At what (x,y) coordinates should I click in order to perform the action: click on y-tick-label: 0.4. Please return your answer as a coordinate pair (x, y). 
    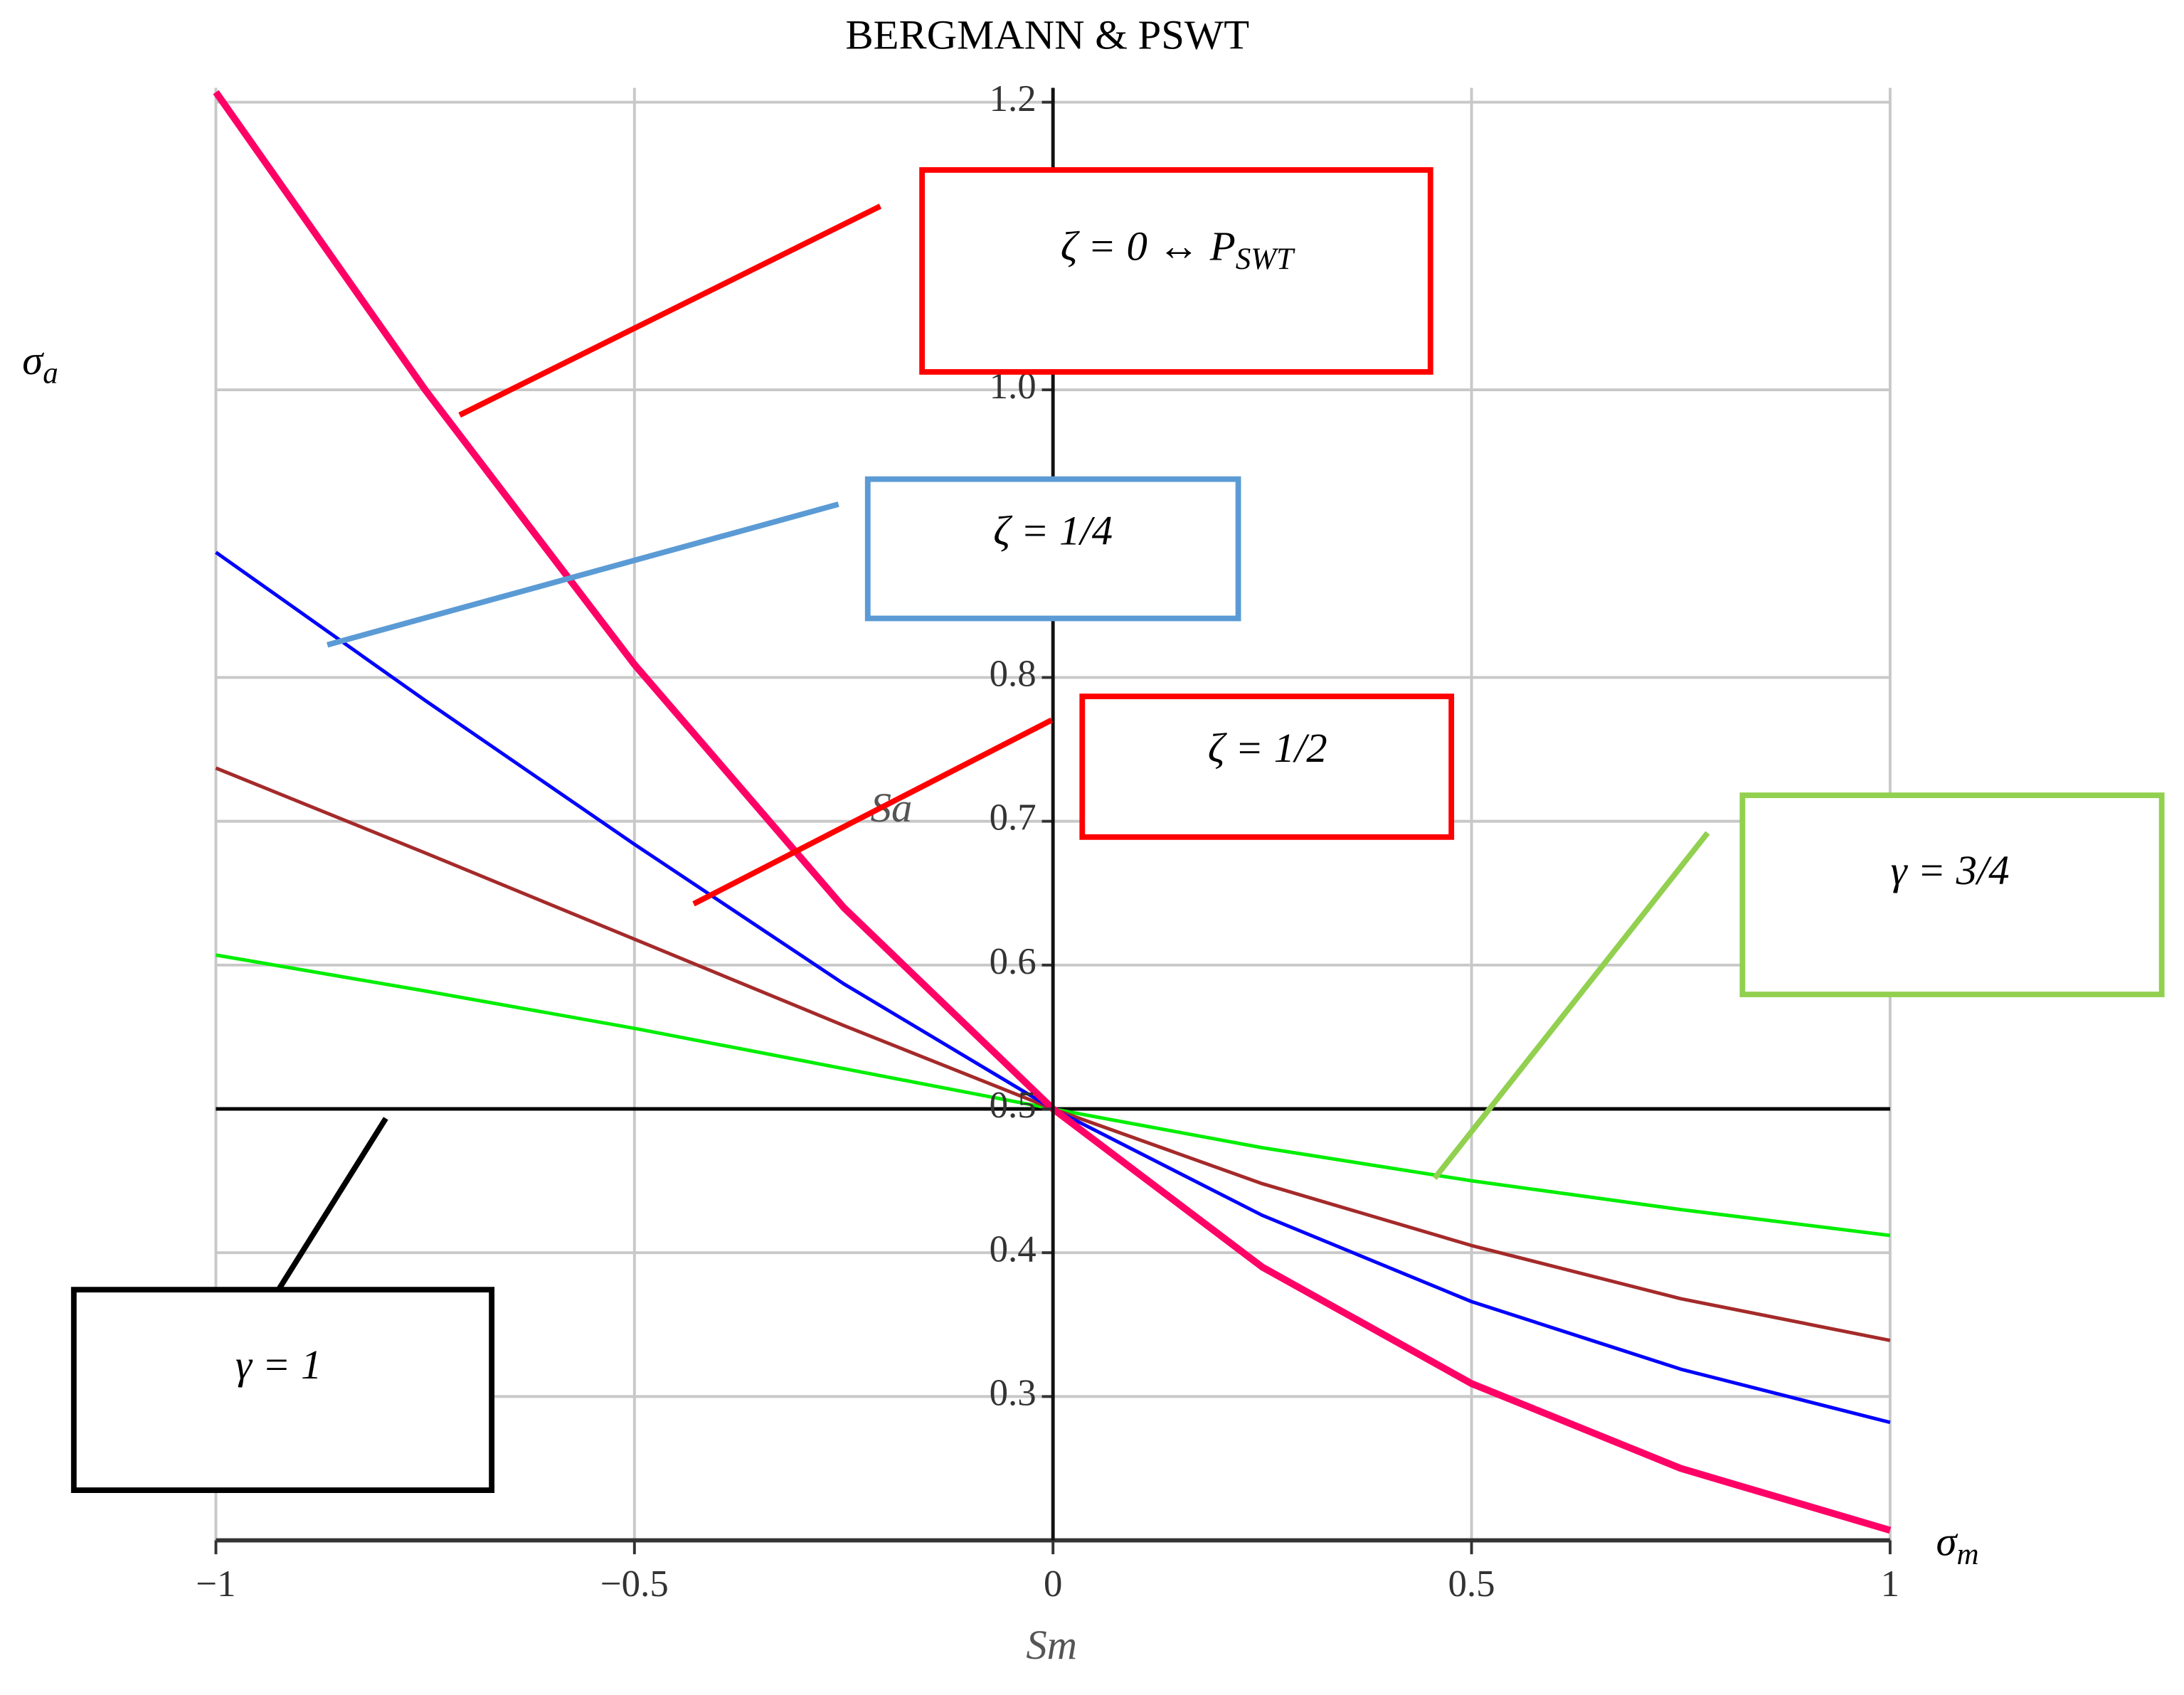
    Looking at the image, I should click on (1013, 1249).